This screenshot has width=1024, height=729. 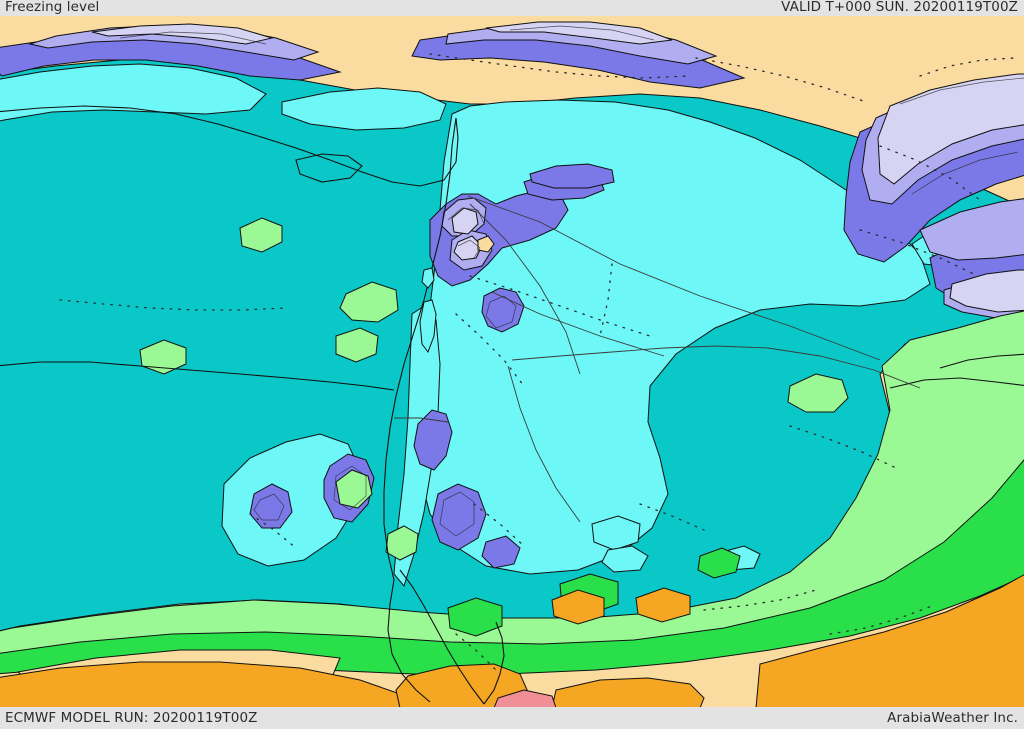 What do you see at coordinates (52, 7) in the screenshot?
I see `page-title: Freezing level` at bounding box center [52, 7].